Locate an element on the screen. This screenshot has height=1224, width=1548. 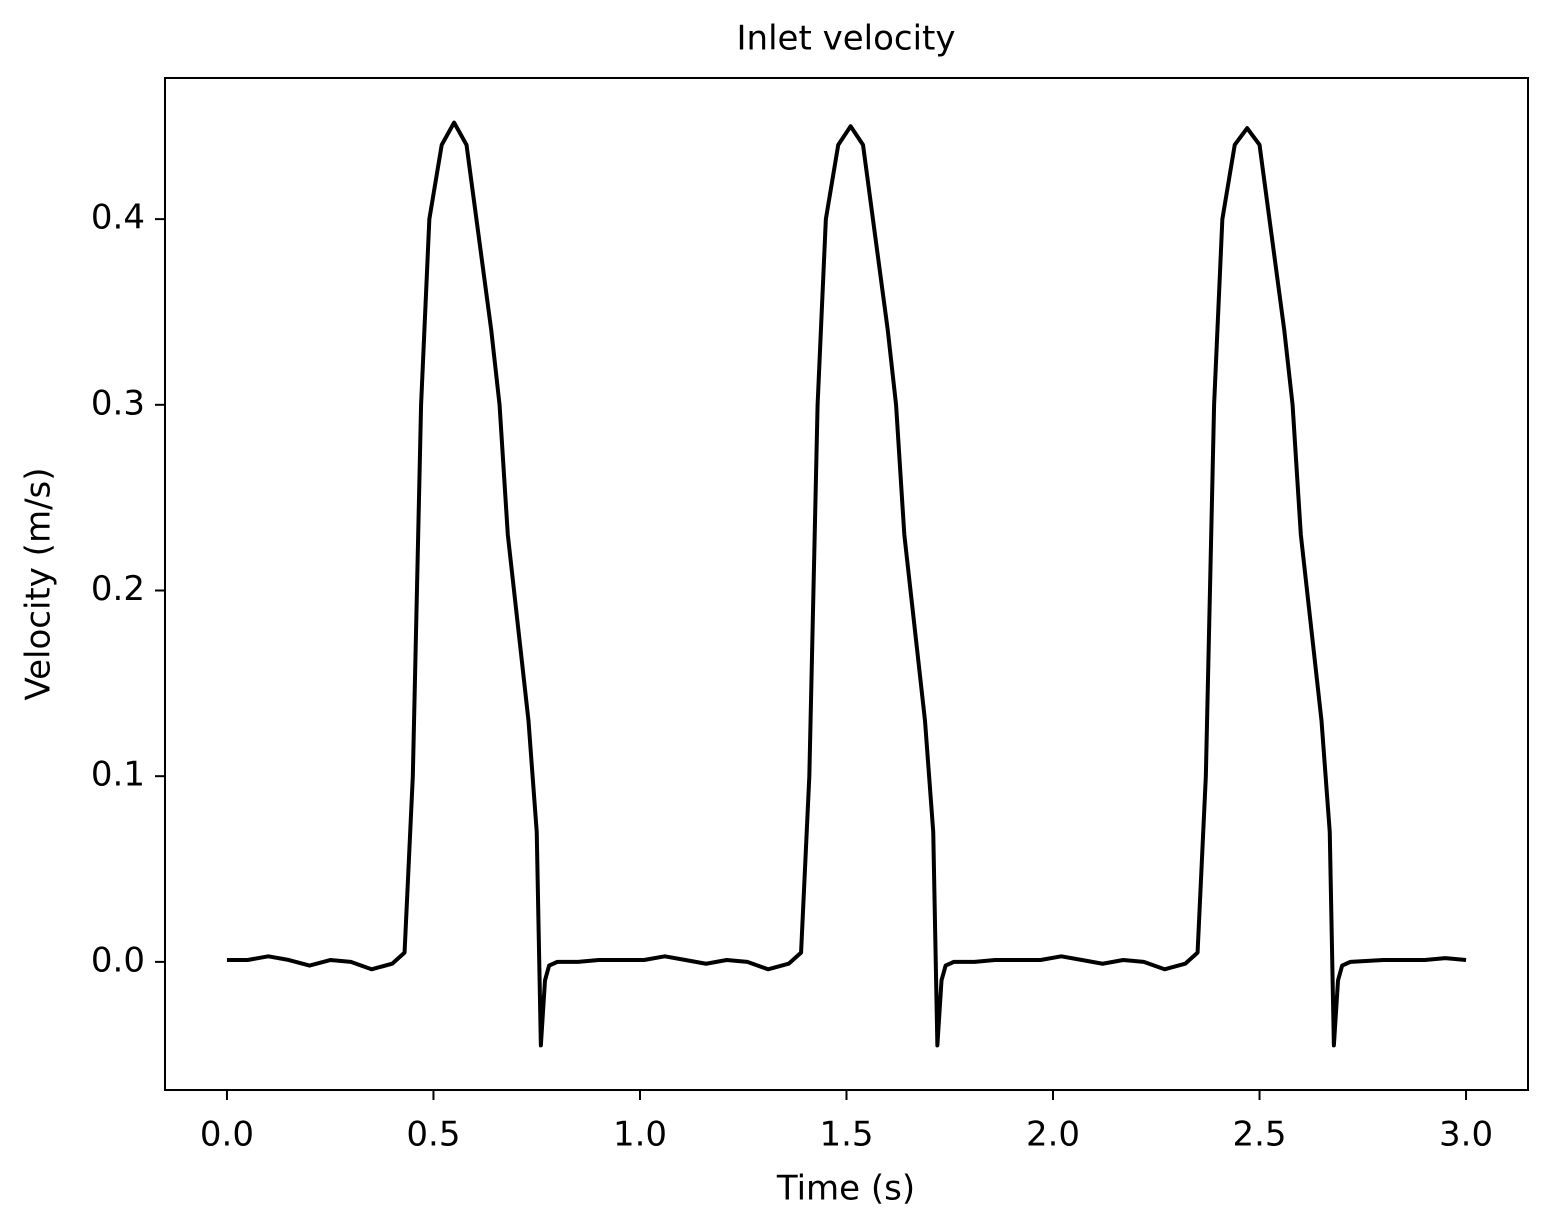
x-tick-label: 0.0 is located at coordinates (227, 1135).